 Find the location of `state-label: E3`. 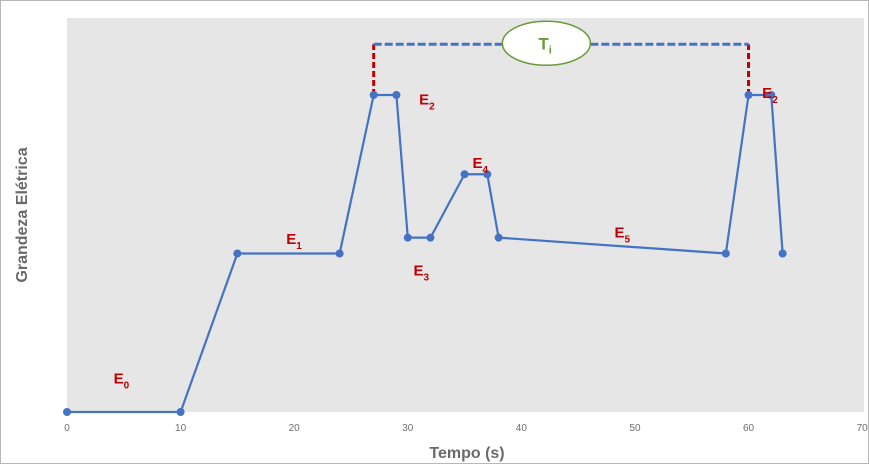

state-label: E3 is located at coordinates (421, 273).